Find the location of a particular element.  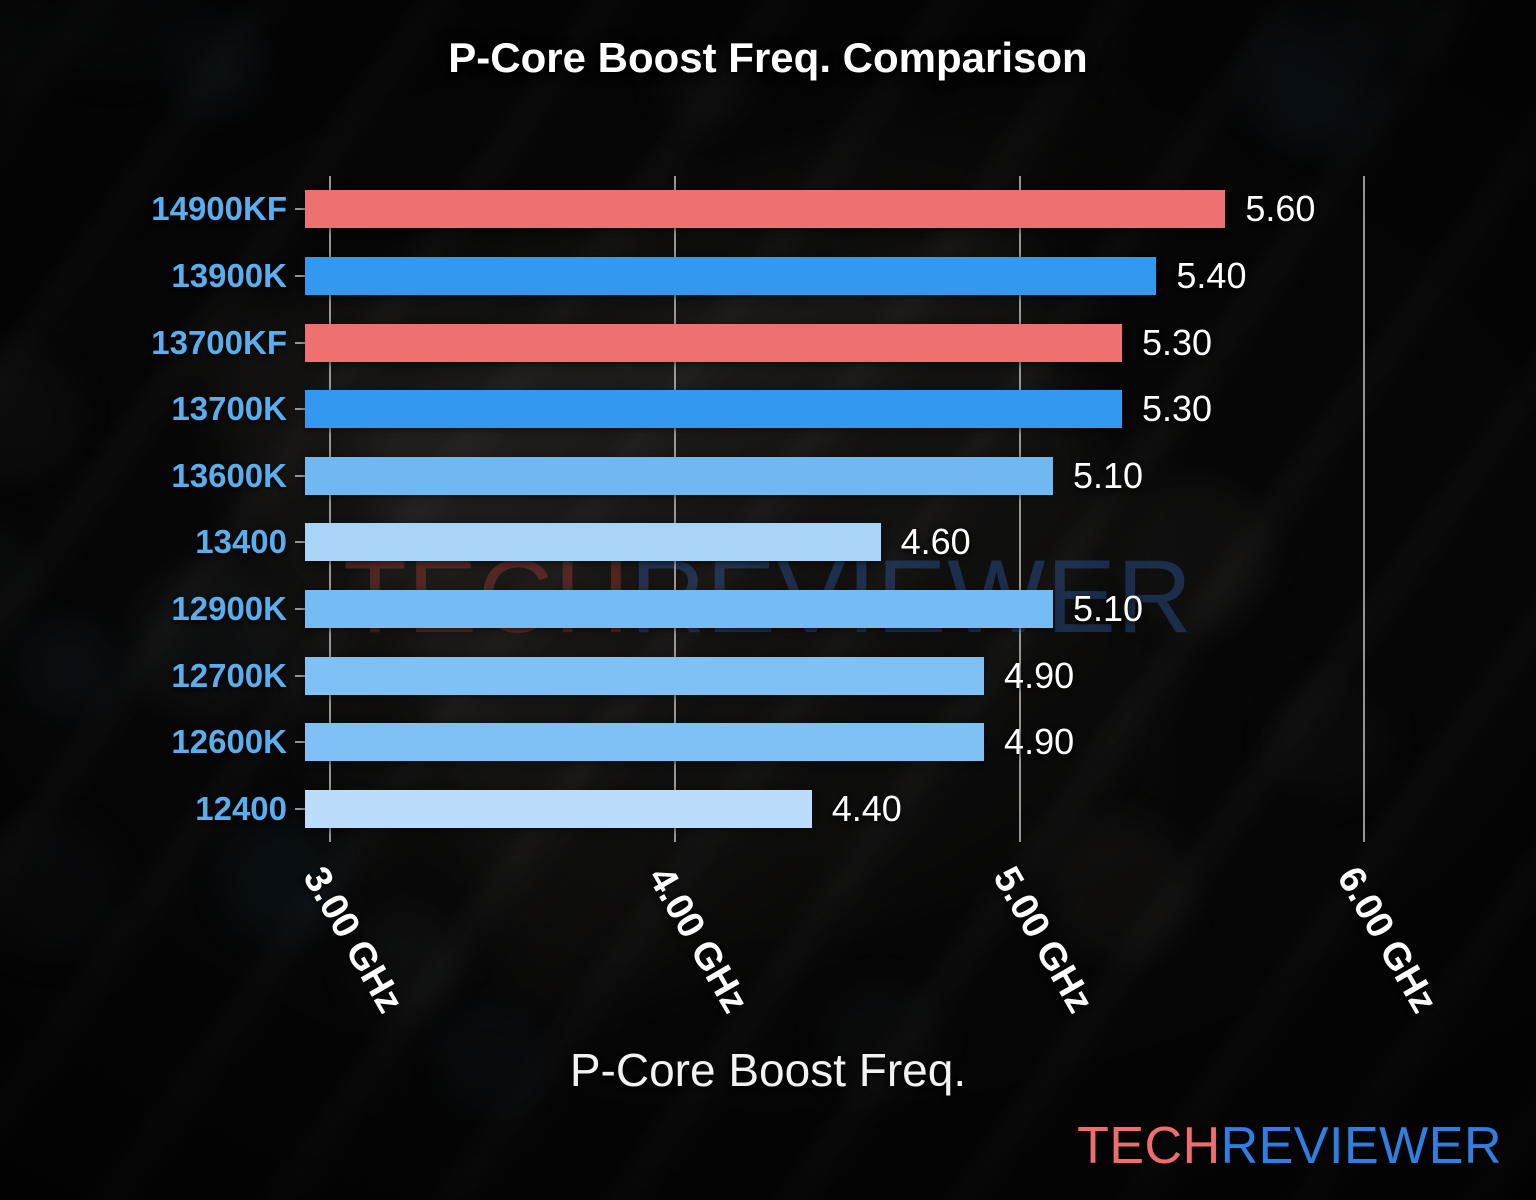

bar-row: 12600K 4.90 is located at coordinates (768, 742).